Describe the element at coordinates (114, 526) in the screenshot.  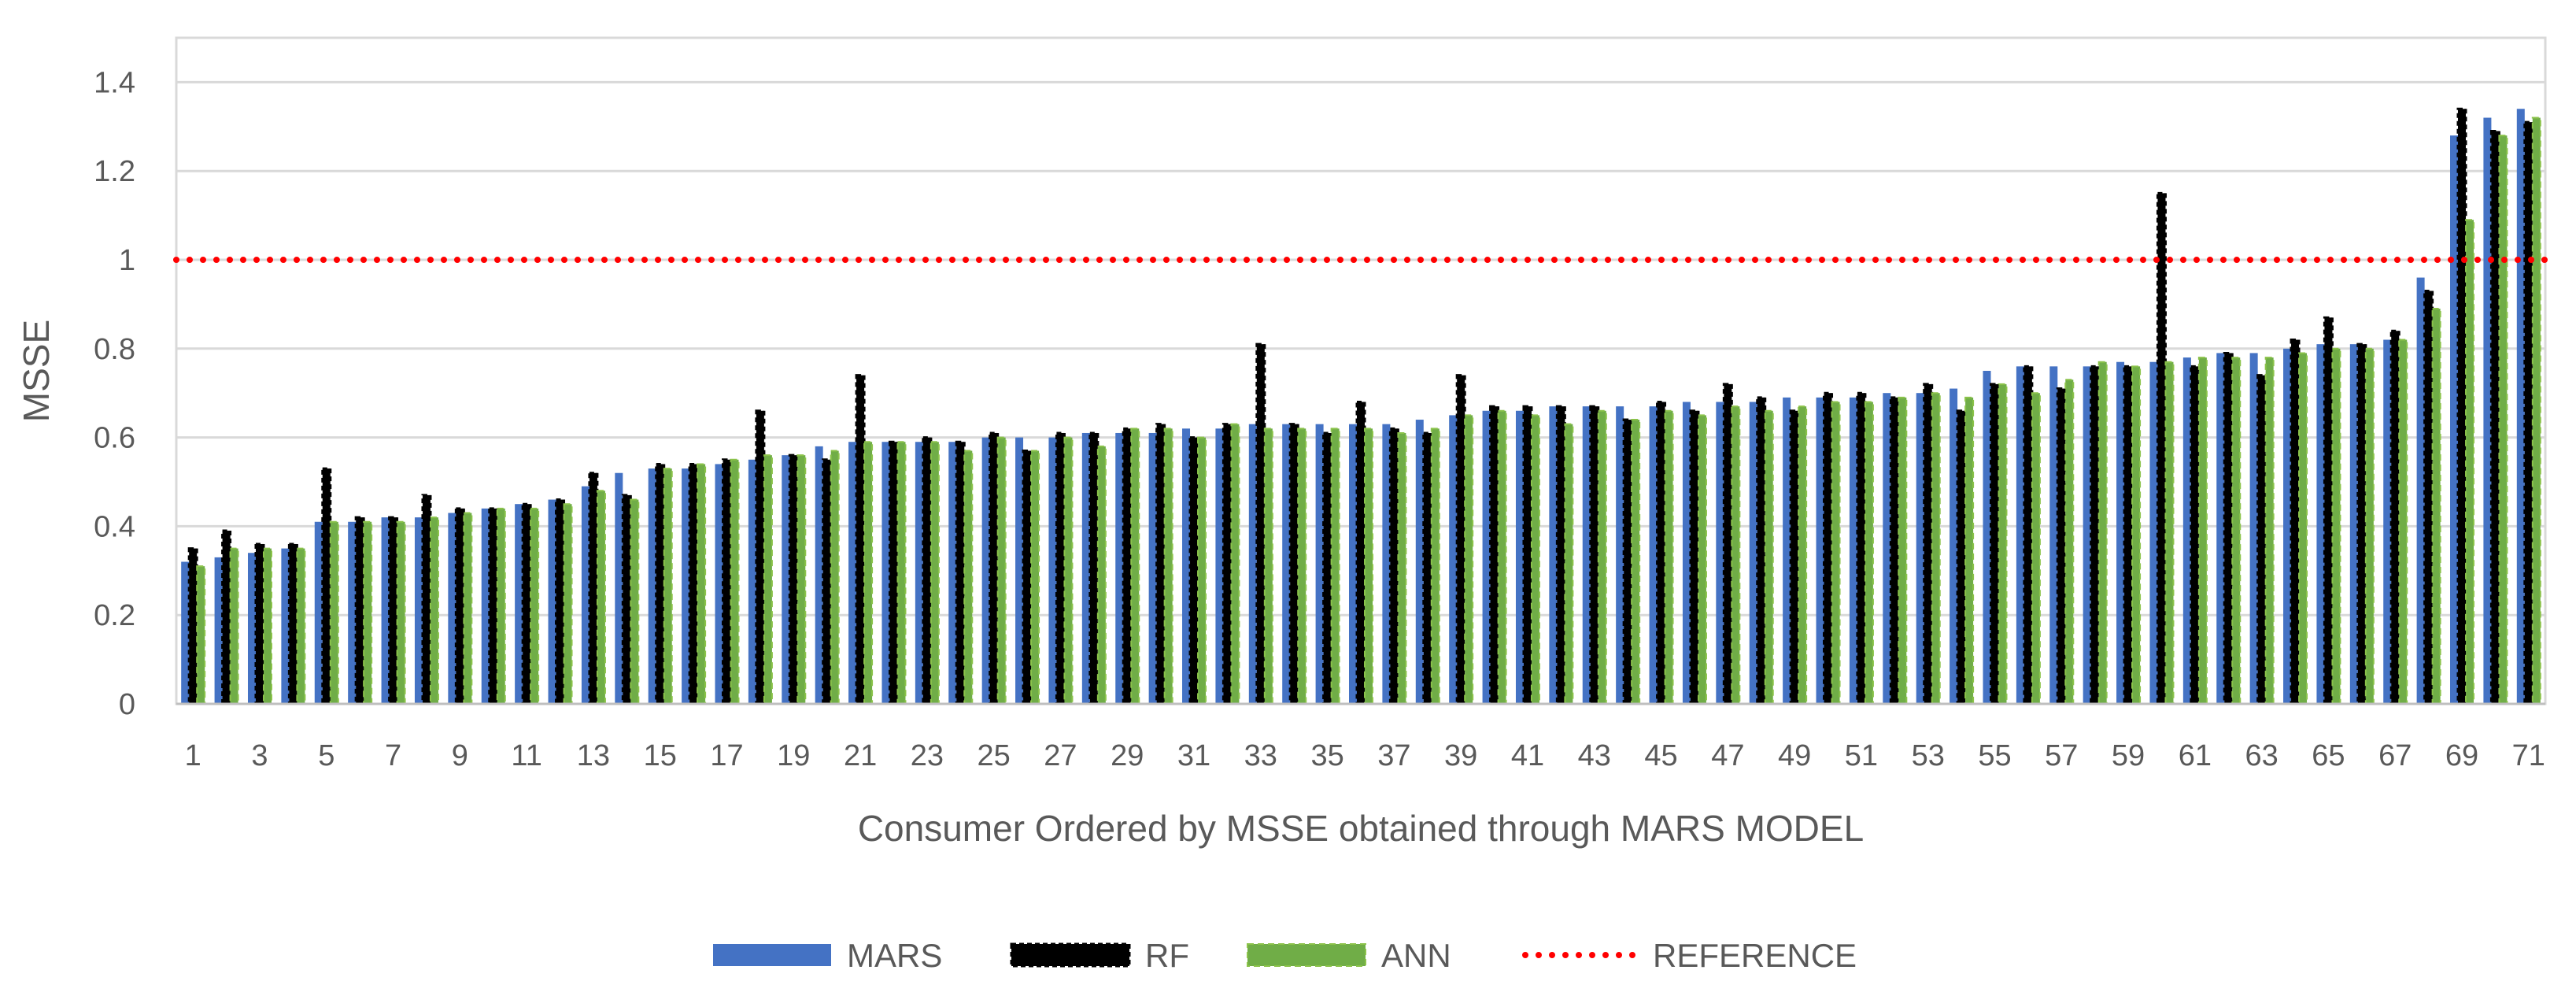
I see `y-tick-label: 0.4` at that location.